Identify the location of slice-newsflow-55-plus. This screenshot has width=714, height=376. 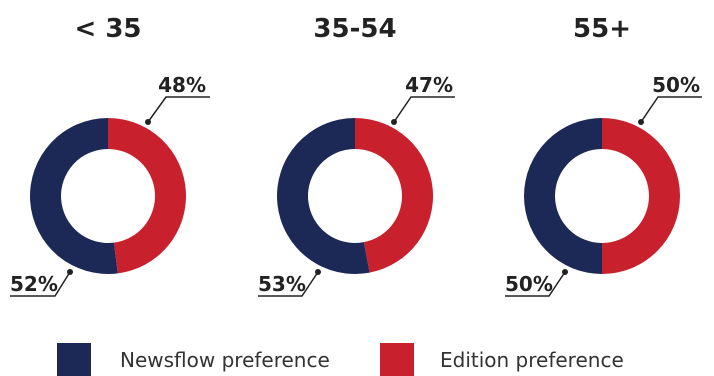
(563, 196).